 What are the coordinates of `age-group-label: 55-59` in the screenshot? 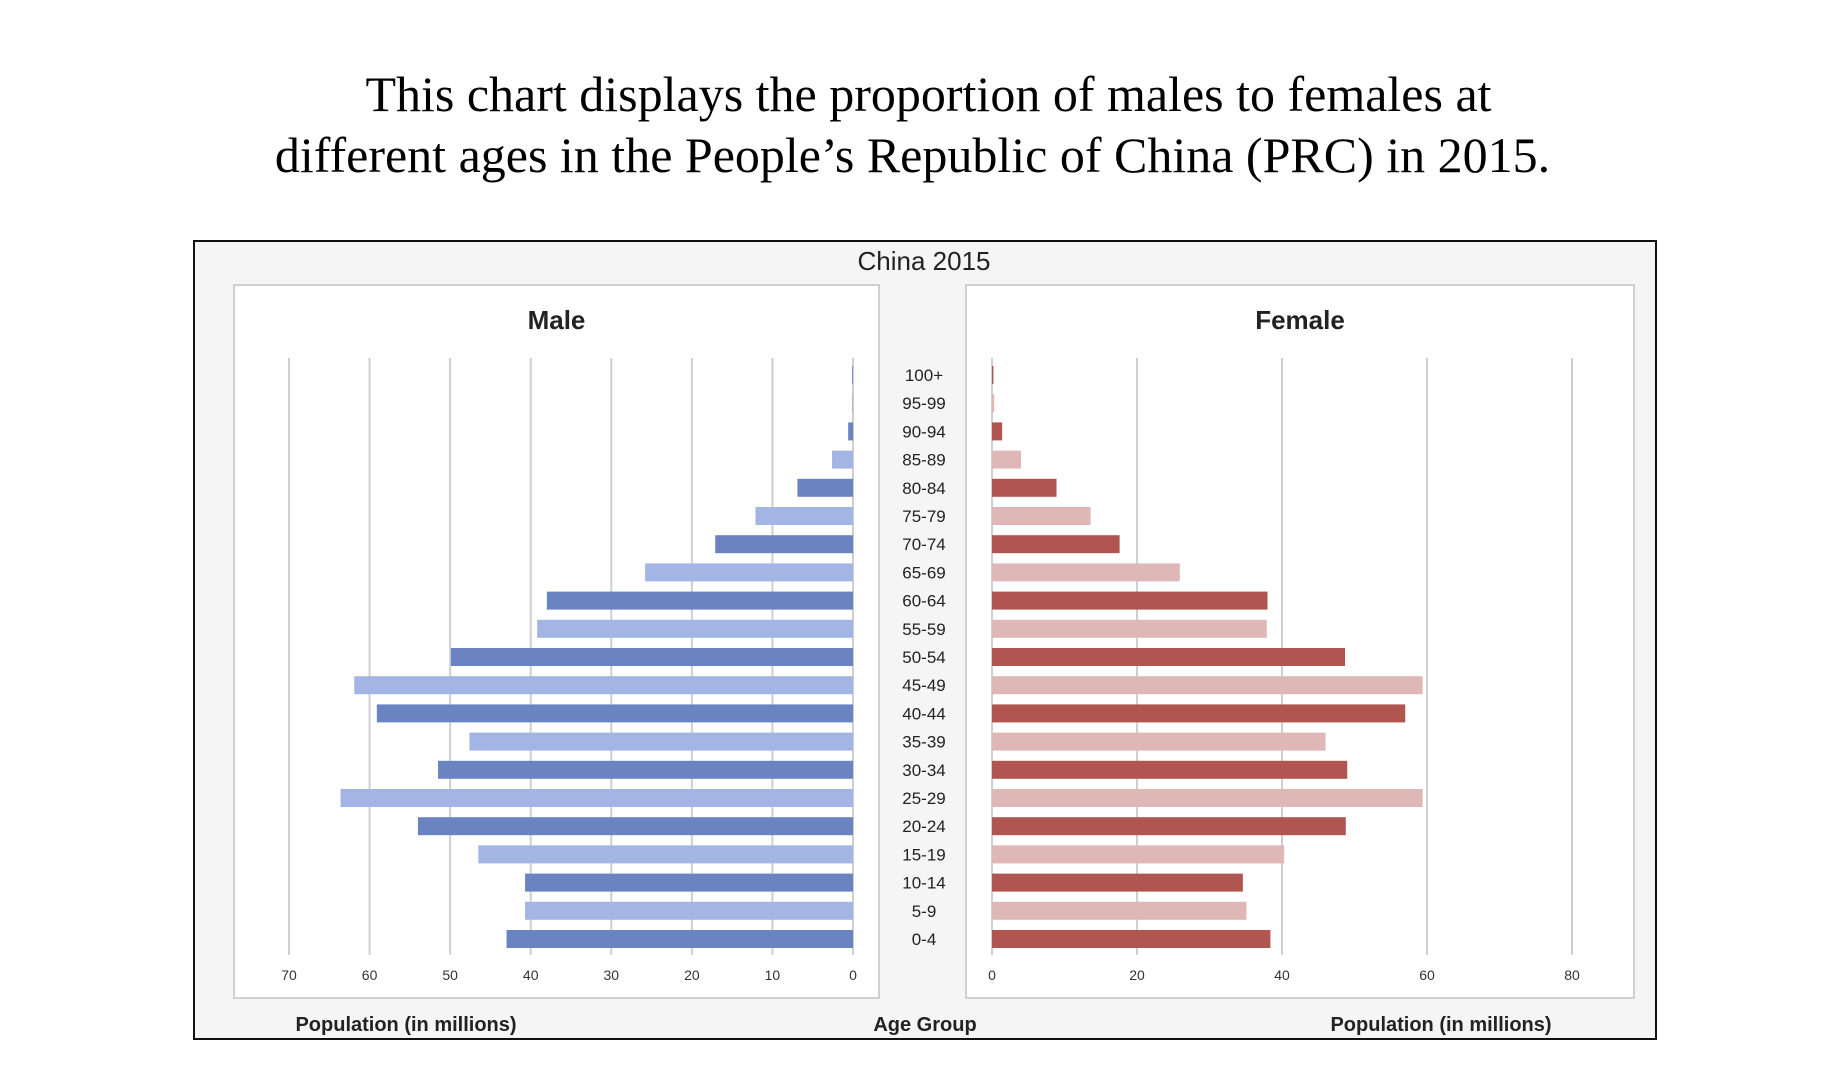 It's located at (923, 629).